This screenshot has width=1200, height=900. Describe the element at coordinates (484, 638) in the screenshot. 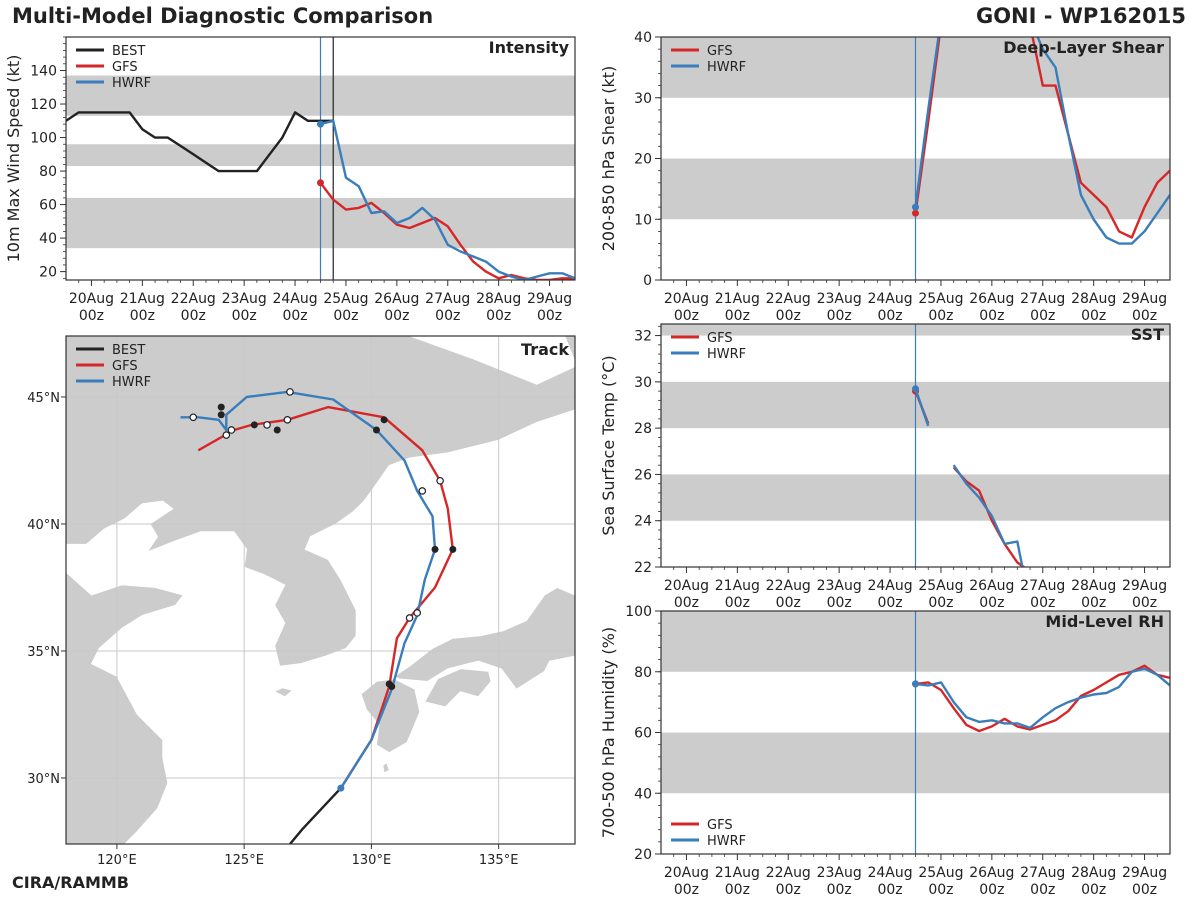

I see `honshu-land` at that location.